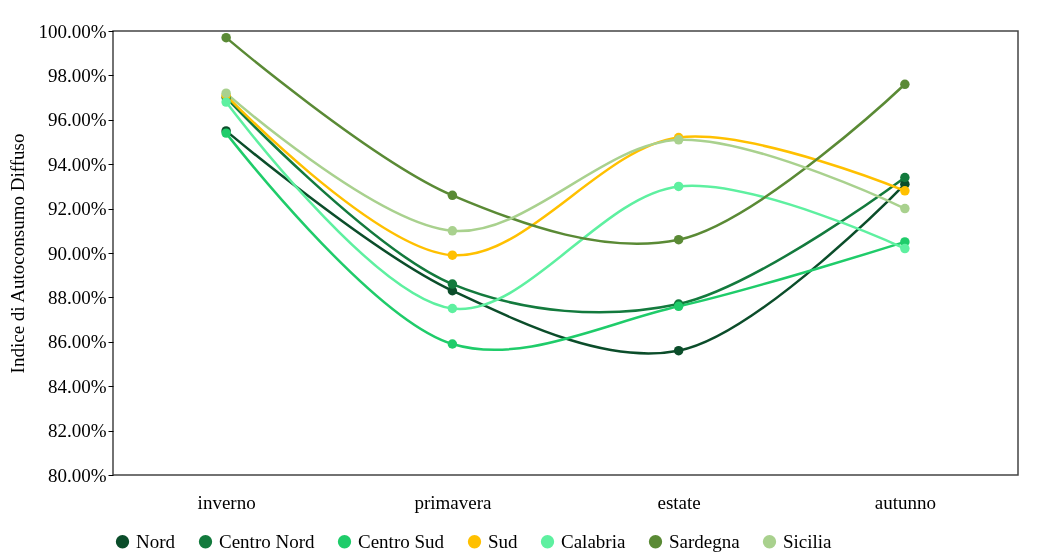  What do you see at coordinates (401, 541) in the screenshot?
I see `legend-label: Centro Sud` at bounding box center [401, 541].